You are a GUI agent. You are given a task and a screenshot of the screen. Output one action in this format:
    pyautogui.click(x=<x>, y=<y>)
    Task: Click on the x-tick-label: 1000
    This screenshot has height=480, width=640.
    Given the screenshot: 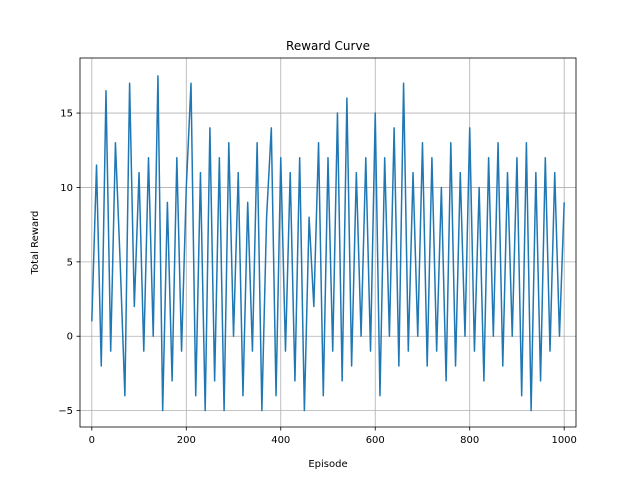 What is the action you would take?
    pyautogui.click(x=563, y=440)
    